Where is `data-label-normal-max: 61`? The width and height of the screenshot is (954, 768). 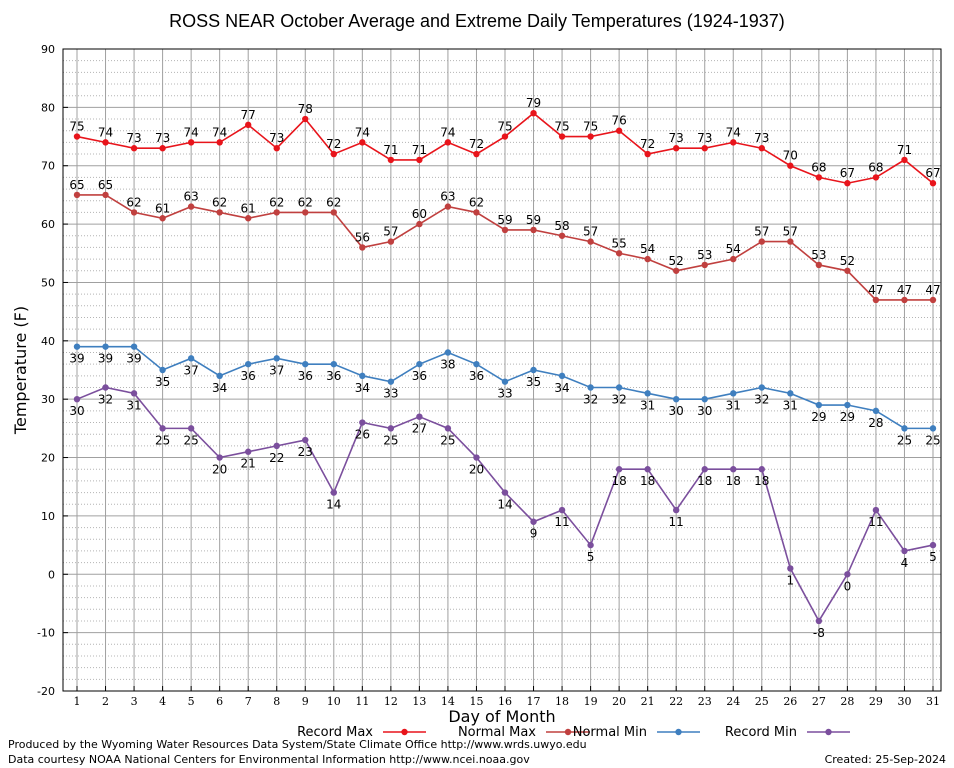
data-label-normal-max: 61 is located at coordinates (162, 208).